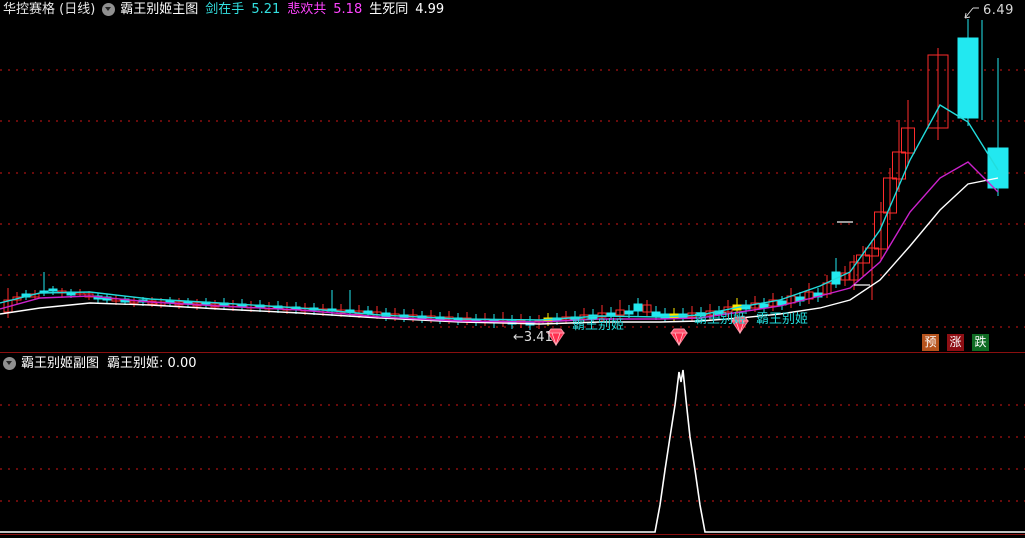 The height and width of the screenshot is (538, 1025). Describe the element at coordinates (512, 9) in the screenshot. I see `main-chart-header: 华控赛格 (日线) 霸王别姬主图 剑在手 5.21 悲欢共 5.18 生死同 4.99` at that location.